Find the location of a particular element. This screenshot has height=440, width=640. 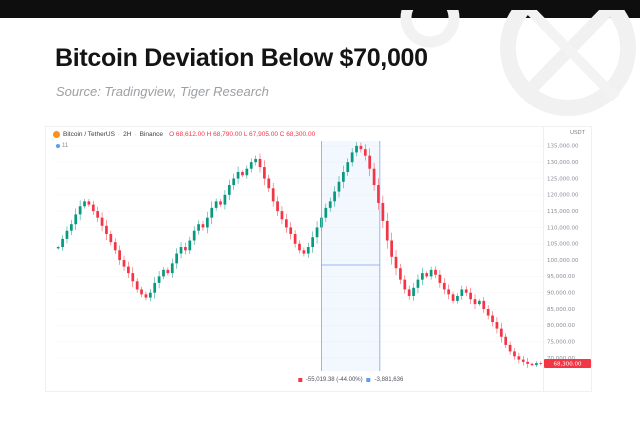

bitcoin-icon is located at coordinates (56, 134).